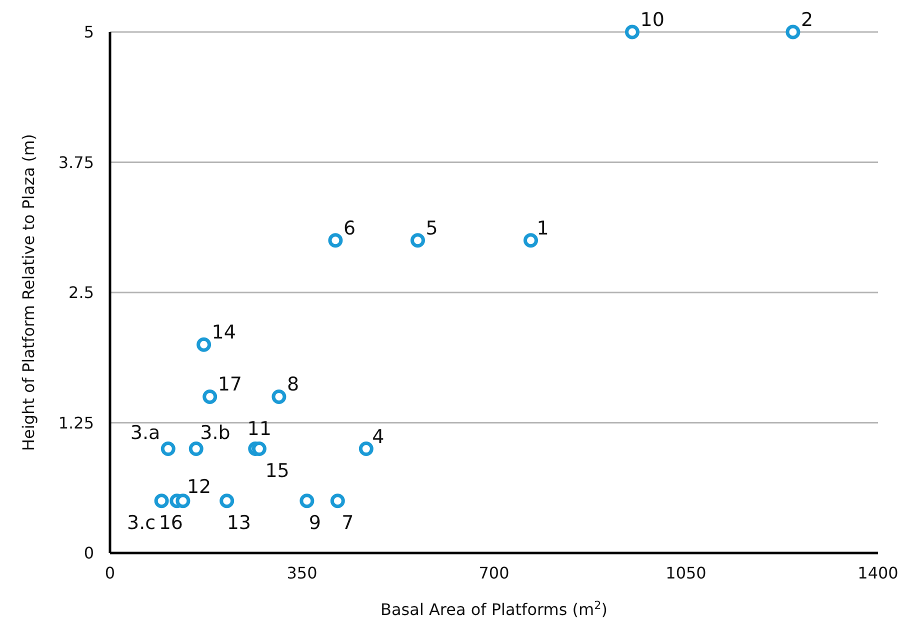 The image size is (909, 635). I want to click on annotation: 5, so click(432, 228).